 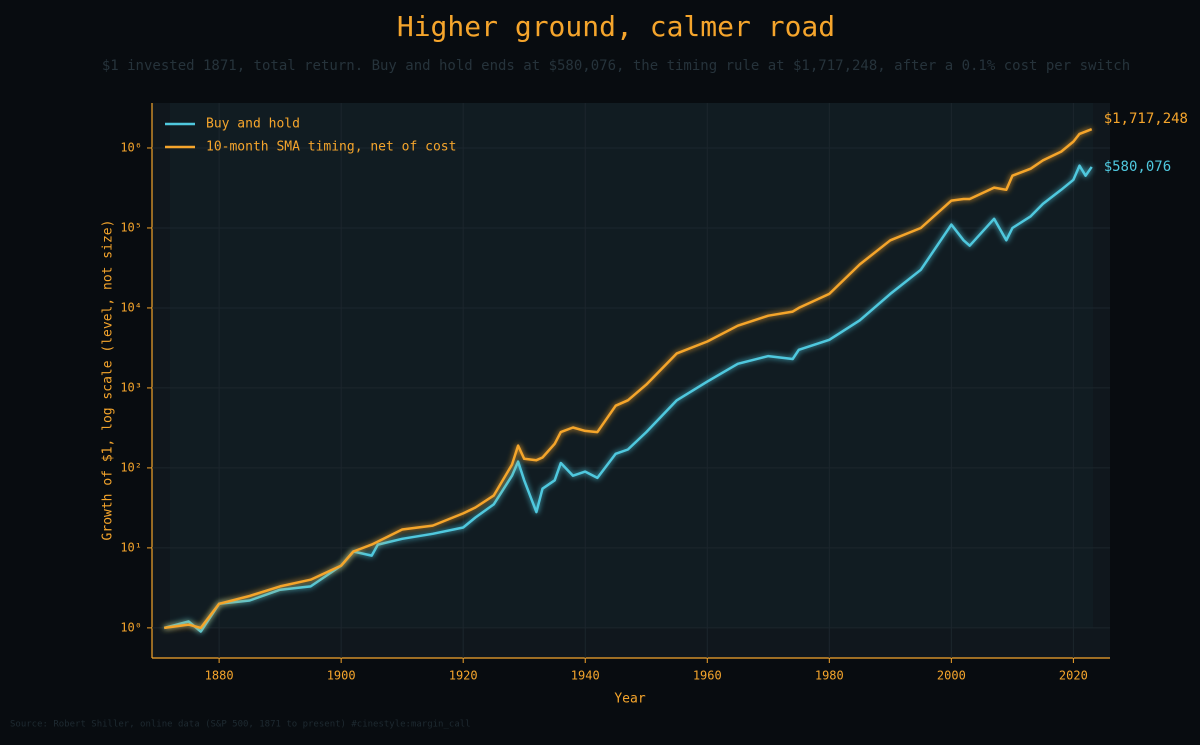 I want to click on end-label: $1,717,248, so click(x=1146, y=119).